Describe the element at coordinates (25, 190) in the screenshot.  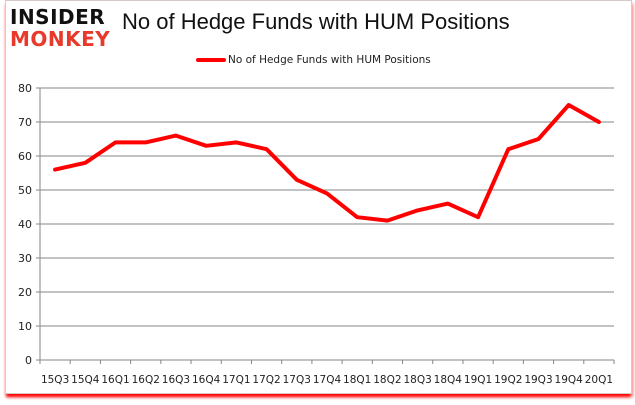
I see `y-tick-label: 50` at that location.